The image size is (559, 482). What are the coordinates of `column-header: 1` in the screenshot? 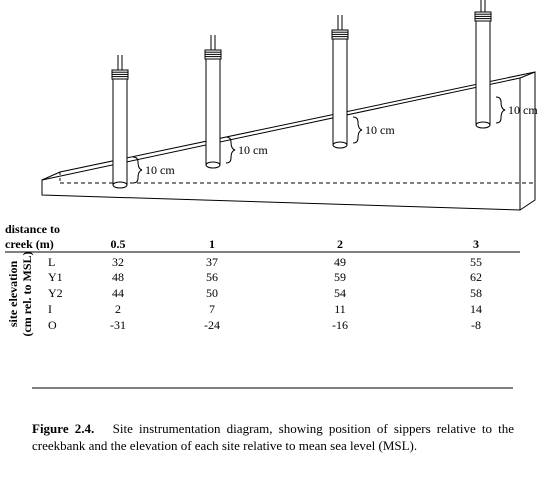 It's located at (212, 244).